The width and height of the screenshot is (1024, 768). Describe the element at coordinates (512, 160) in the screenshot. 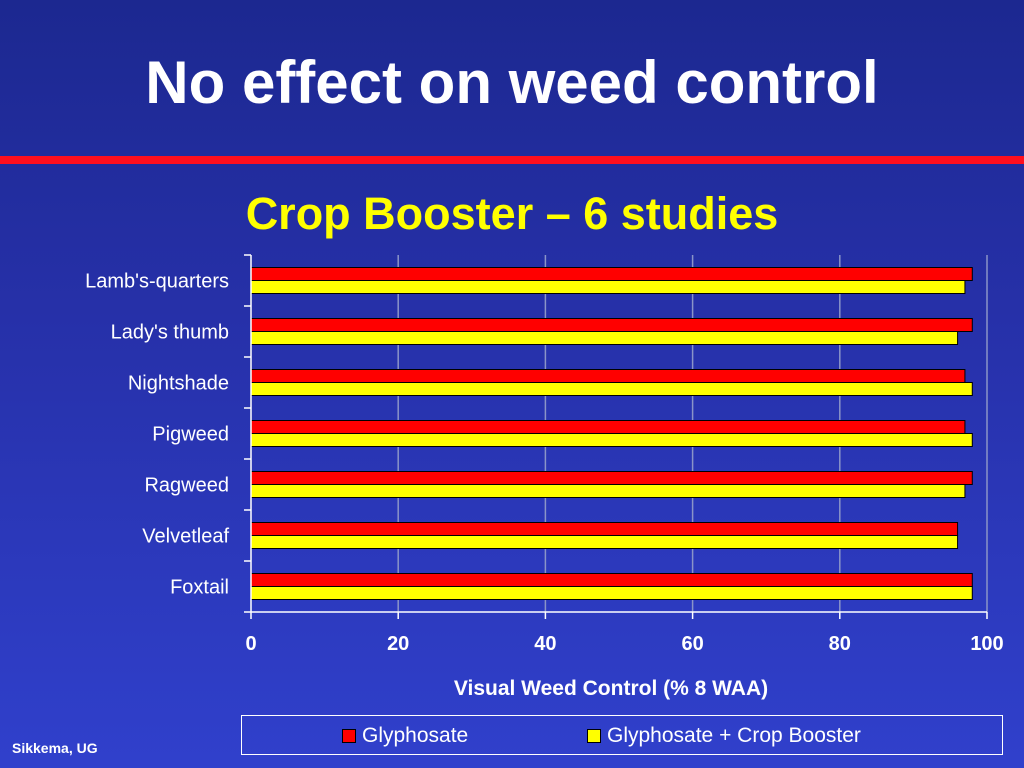

I see `title-divider` at that location.